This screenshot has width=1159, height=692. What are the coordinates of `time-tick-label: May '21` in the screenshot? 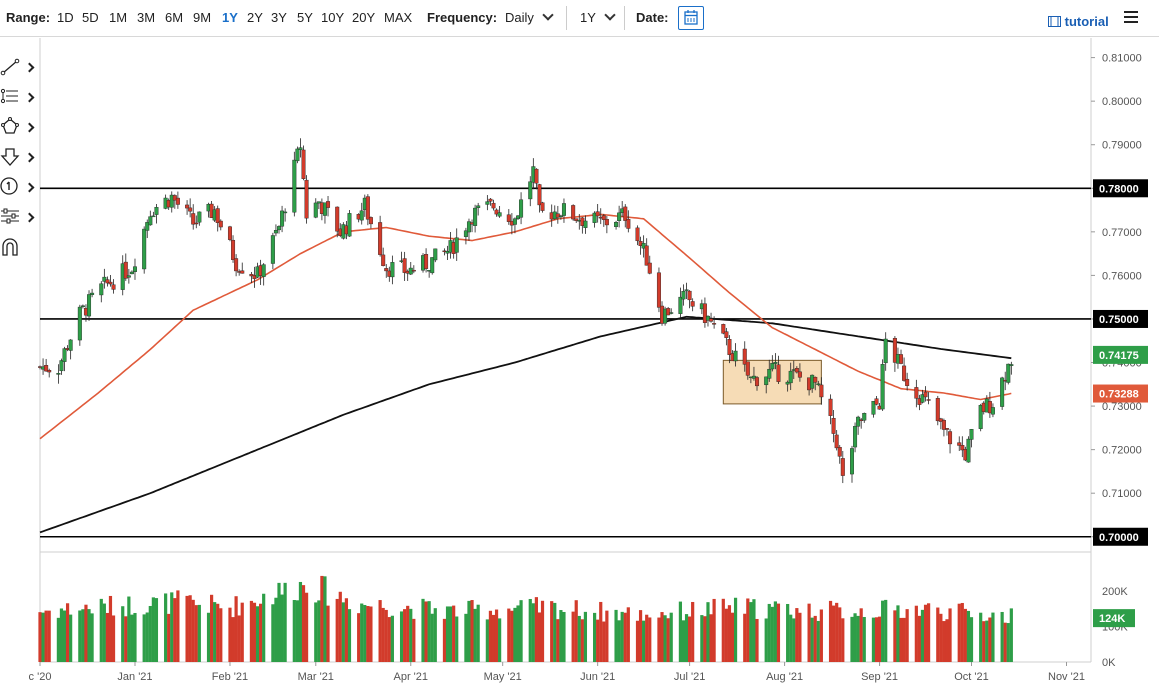 It's located at (503, 677).